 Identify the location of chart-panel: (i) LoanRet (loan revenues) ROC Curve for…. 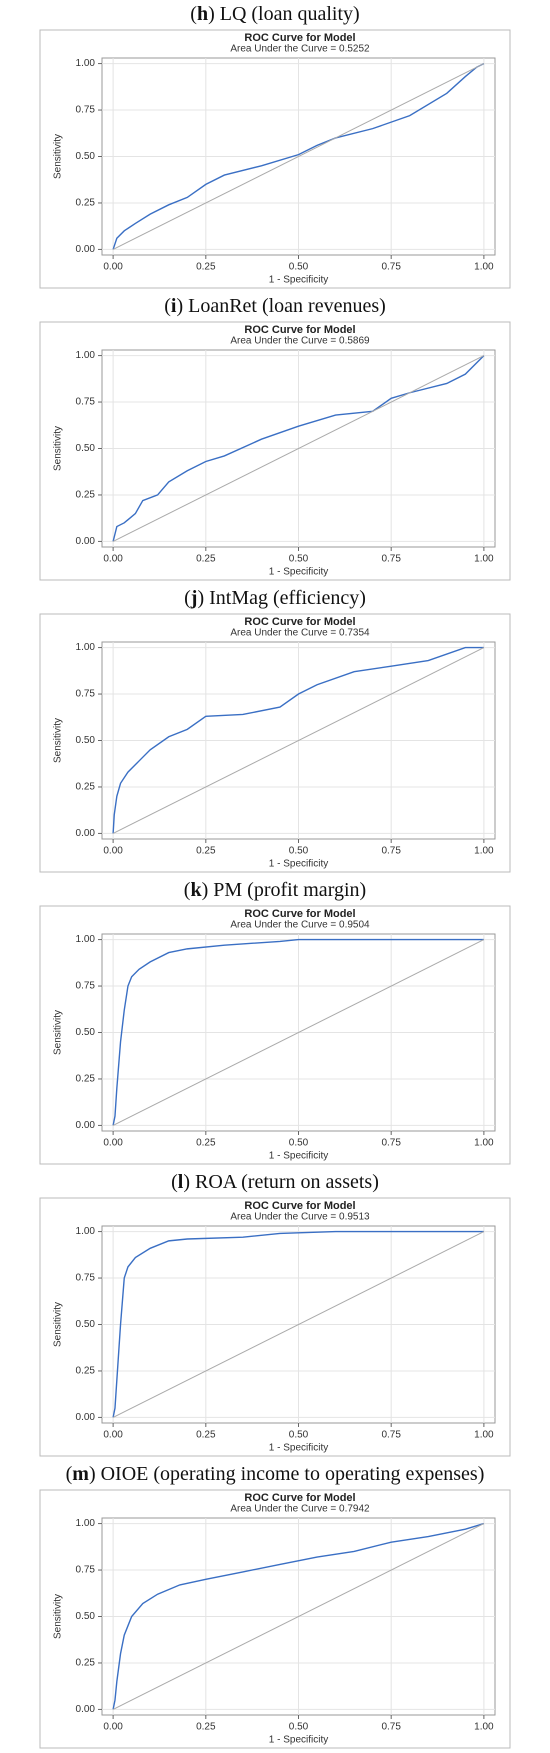
(275, 438).